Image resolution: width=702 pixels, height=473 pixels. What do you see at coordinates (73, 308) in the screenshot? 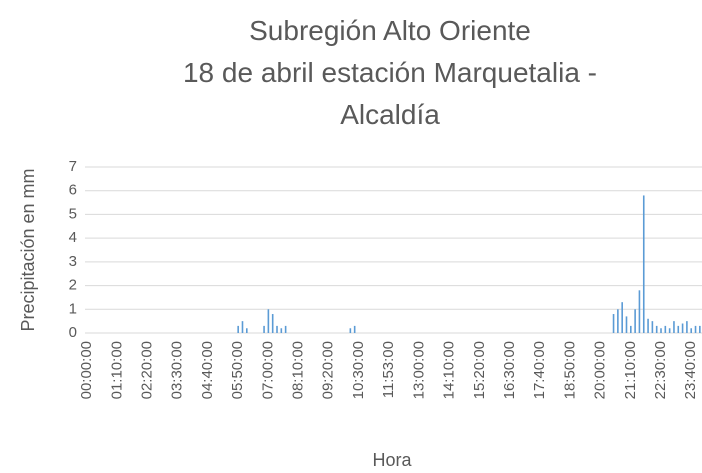
I see `y-tick-label: 1` at bounding box center [73, 308].